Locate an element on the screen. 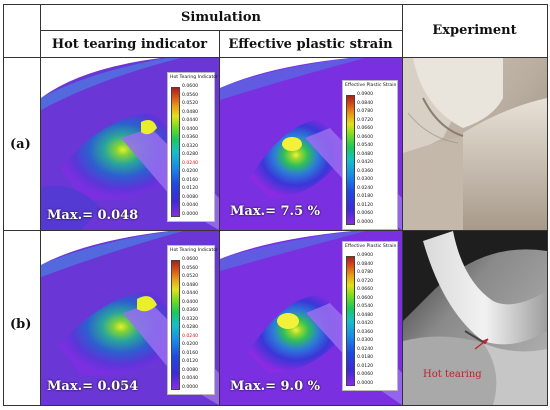 This screenshot has width=550, height=410. sim-column-divider is located at coordinates (219, 218).